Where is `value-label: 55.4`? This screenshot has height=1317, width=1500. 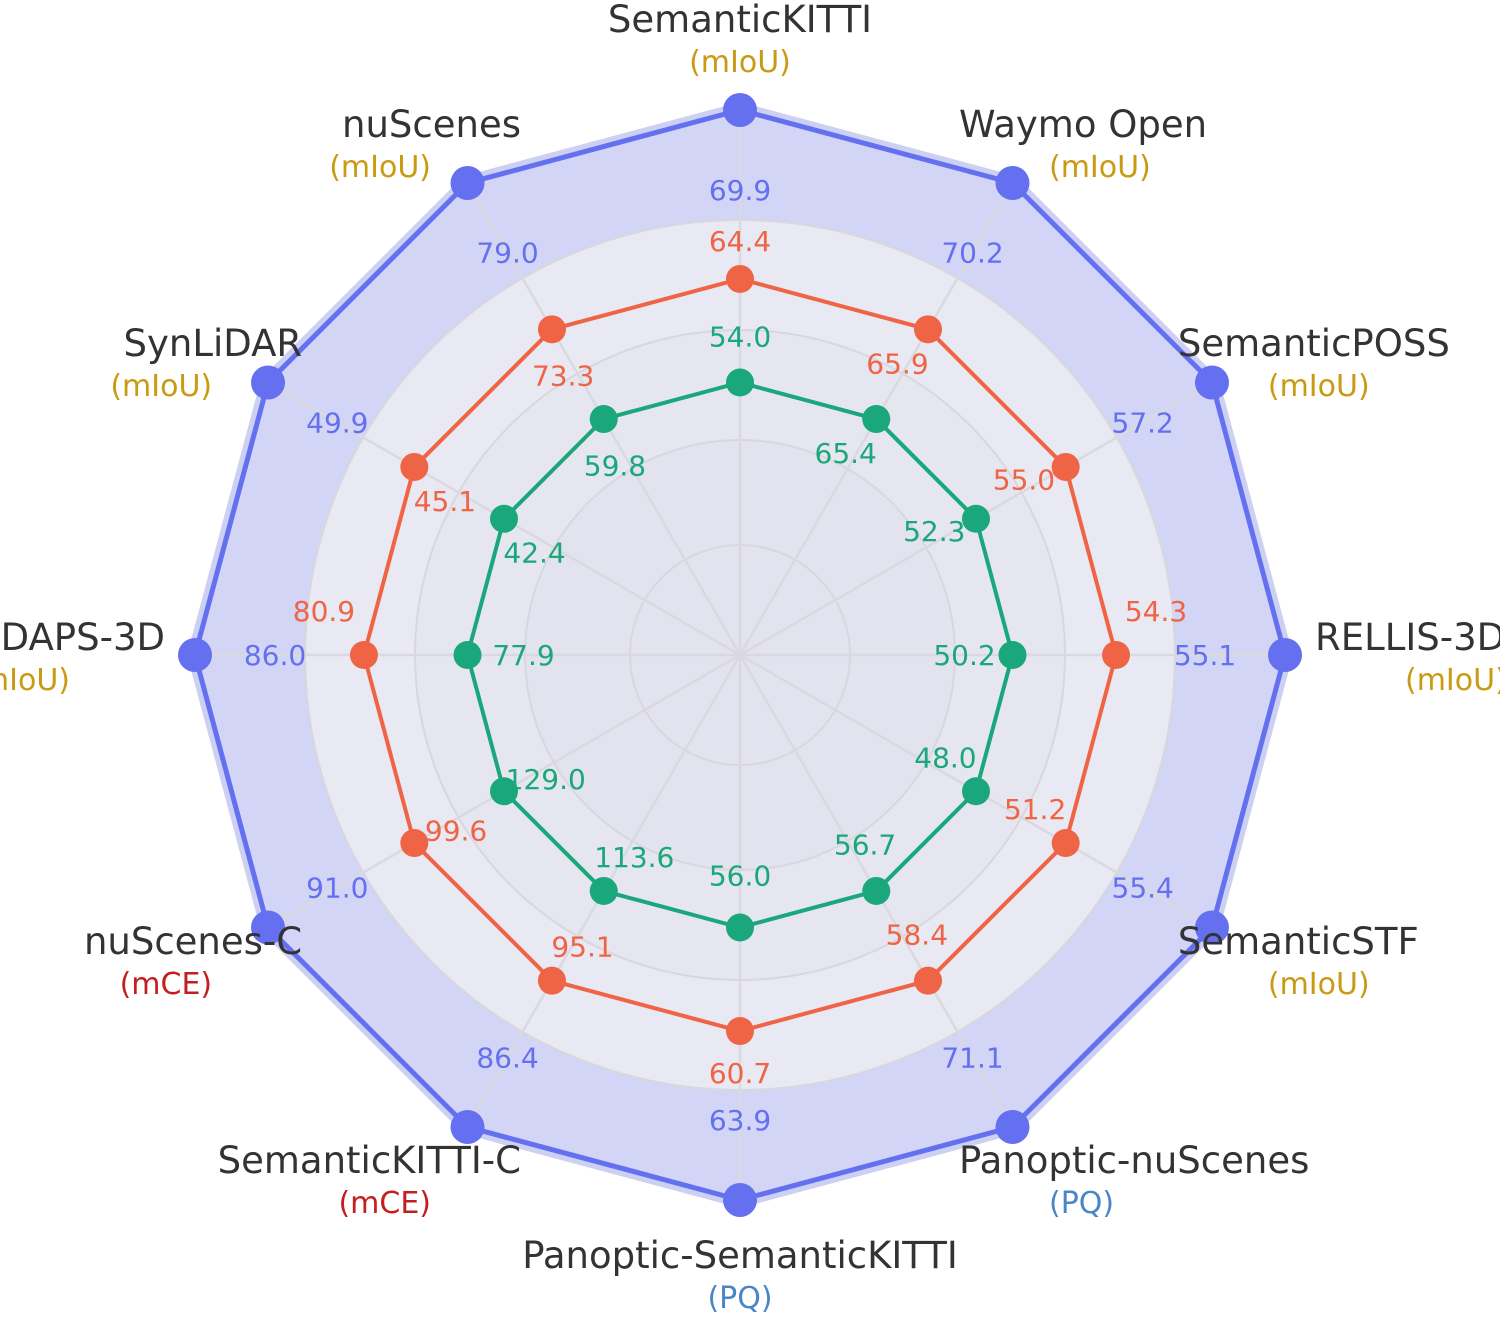 value-label: 55.4 is located at coordinates (1143, 888).